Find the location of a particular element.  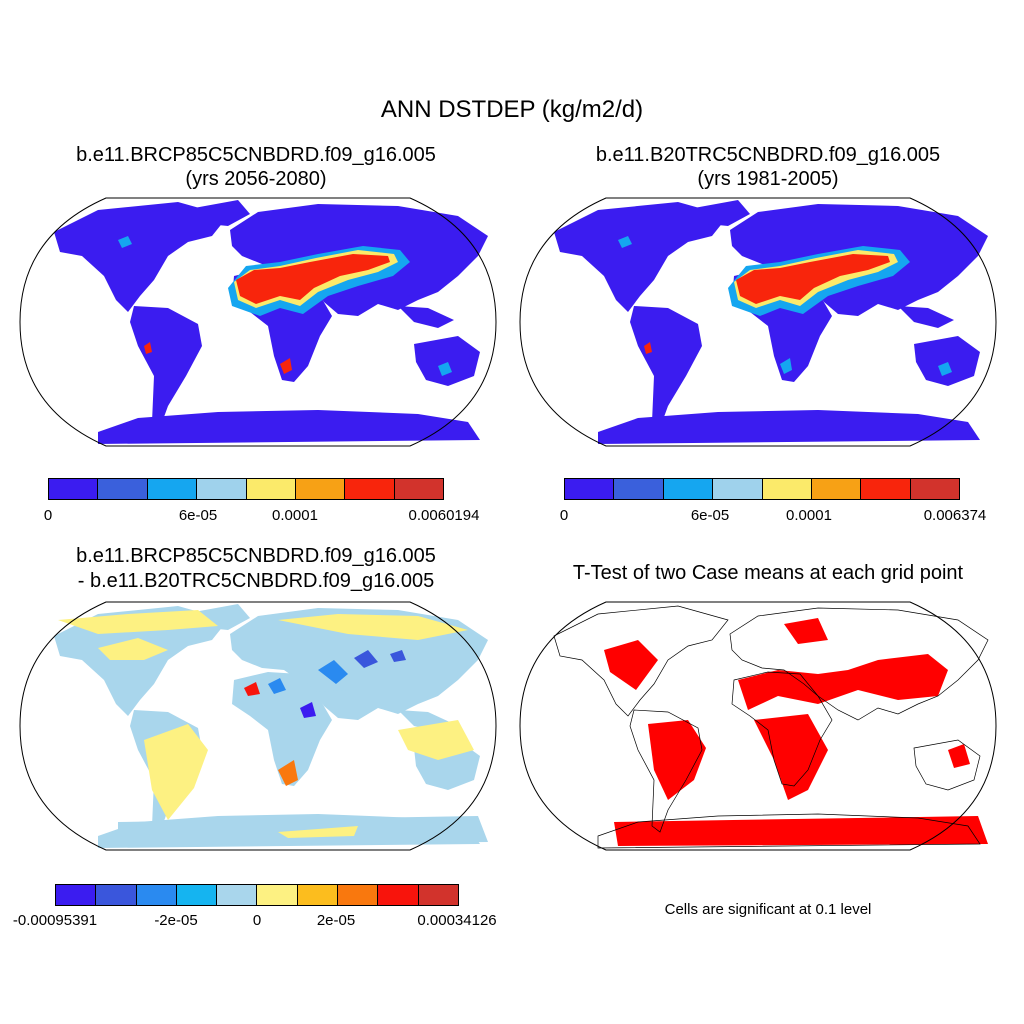

panel3-colorbar is located at coordinates (257, 895).